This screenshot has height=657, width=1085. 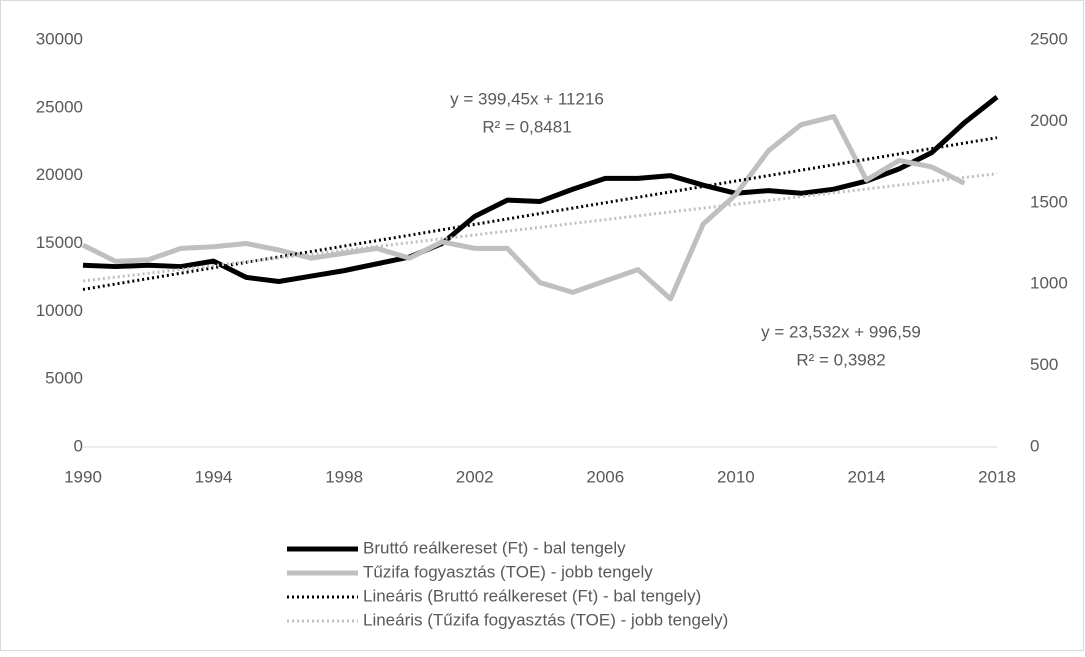 I want to click on trend-line, so click(x=540, y=227).